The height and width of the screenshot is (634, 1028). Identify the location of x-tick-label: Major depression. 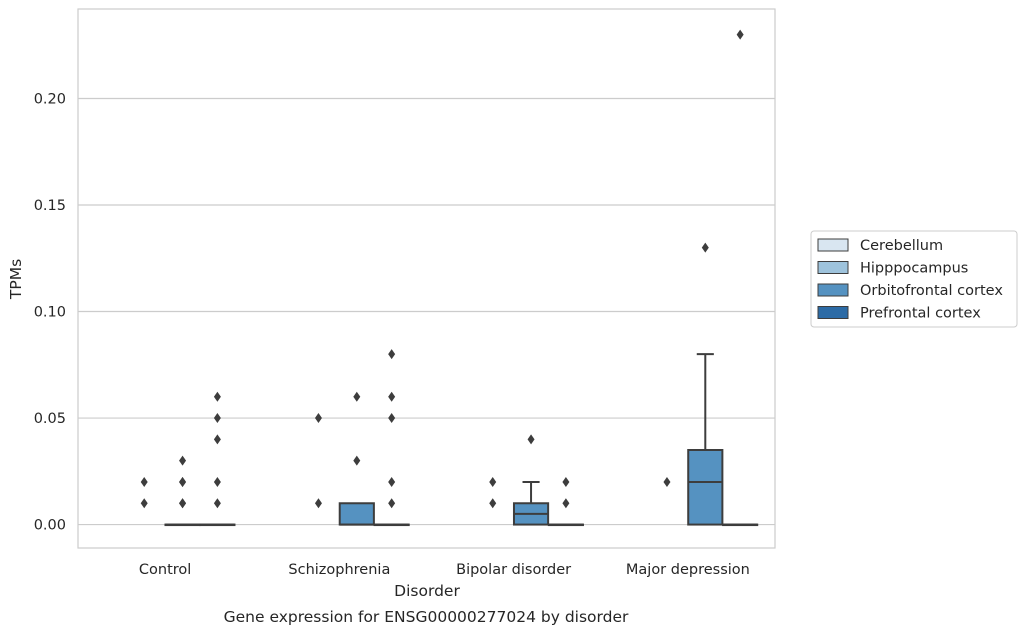
(688, 570).